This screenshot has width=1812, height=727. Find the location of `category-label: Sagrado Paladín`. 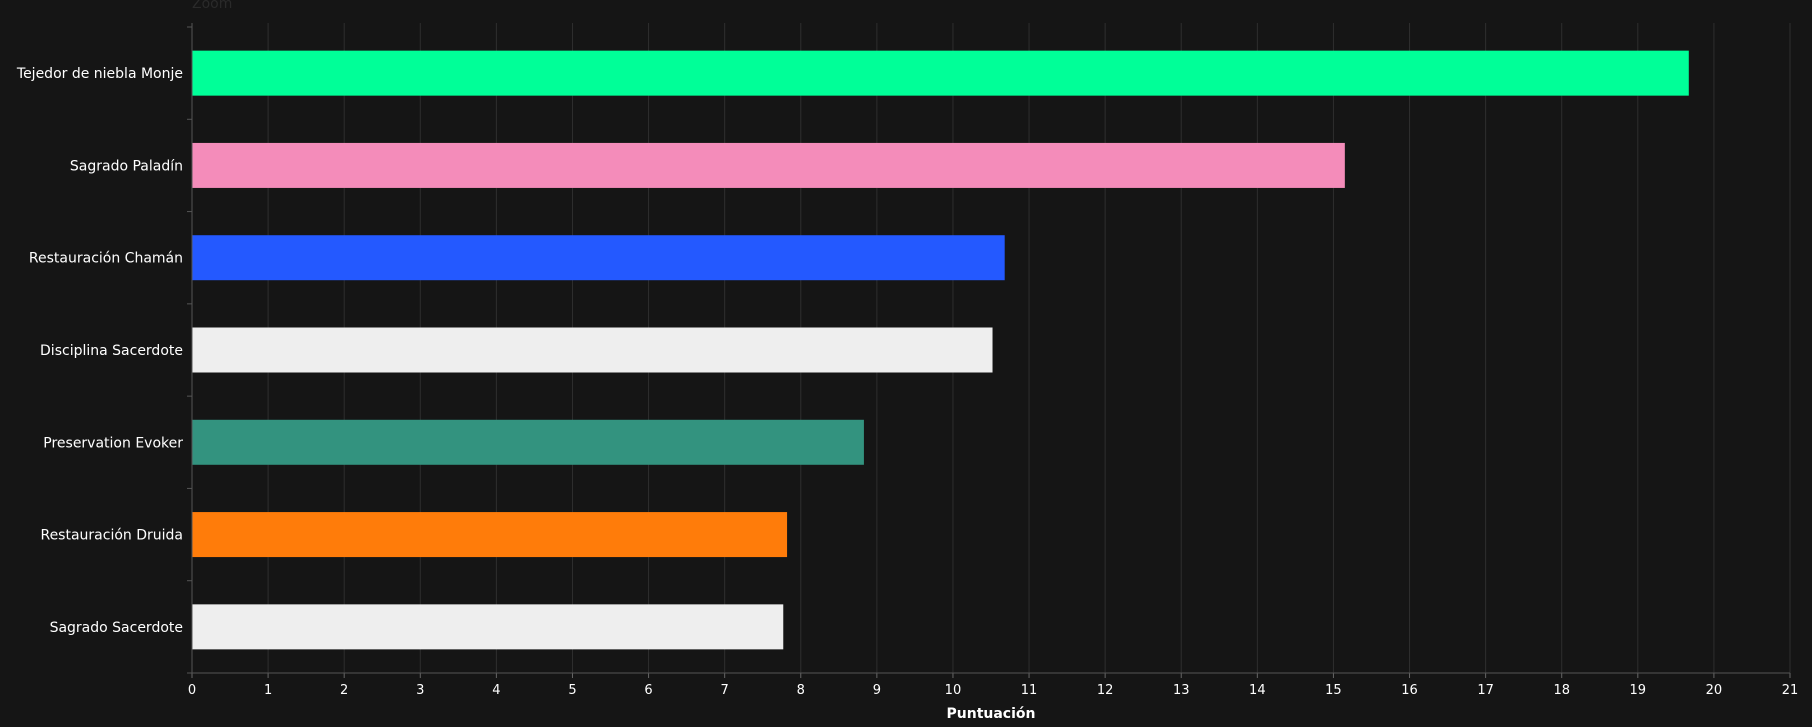

category-label: Sagrado Paladín is located at coordinates (126, 166).